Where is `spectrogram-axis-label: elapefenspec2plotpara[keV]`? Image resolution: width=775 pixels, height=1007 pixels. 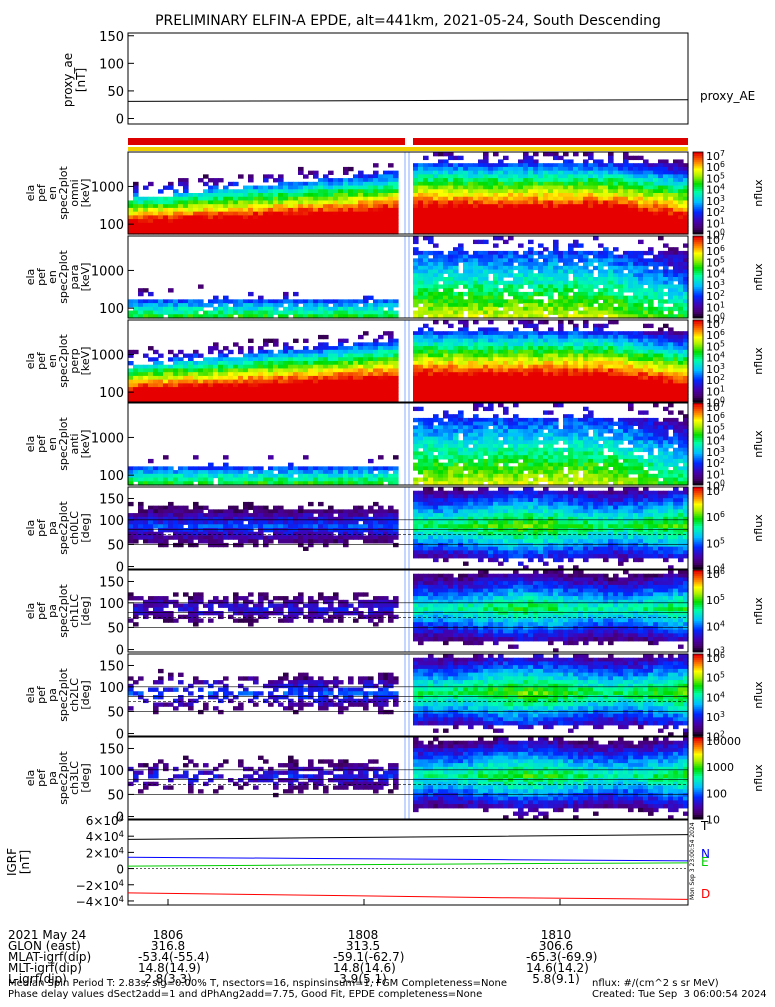 spectrogram-axis-label: elapefenspec2plotpara[keV] is located at coordinates (58, 277).